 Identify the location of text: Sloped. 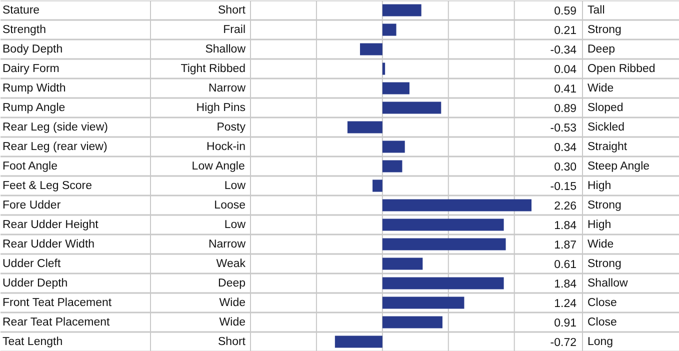
(606, 108).